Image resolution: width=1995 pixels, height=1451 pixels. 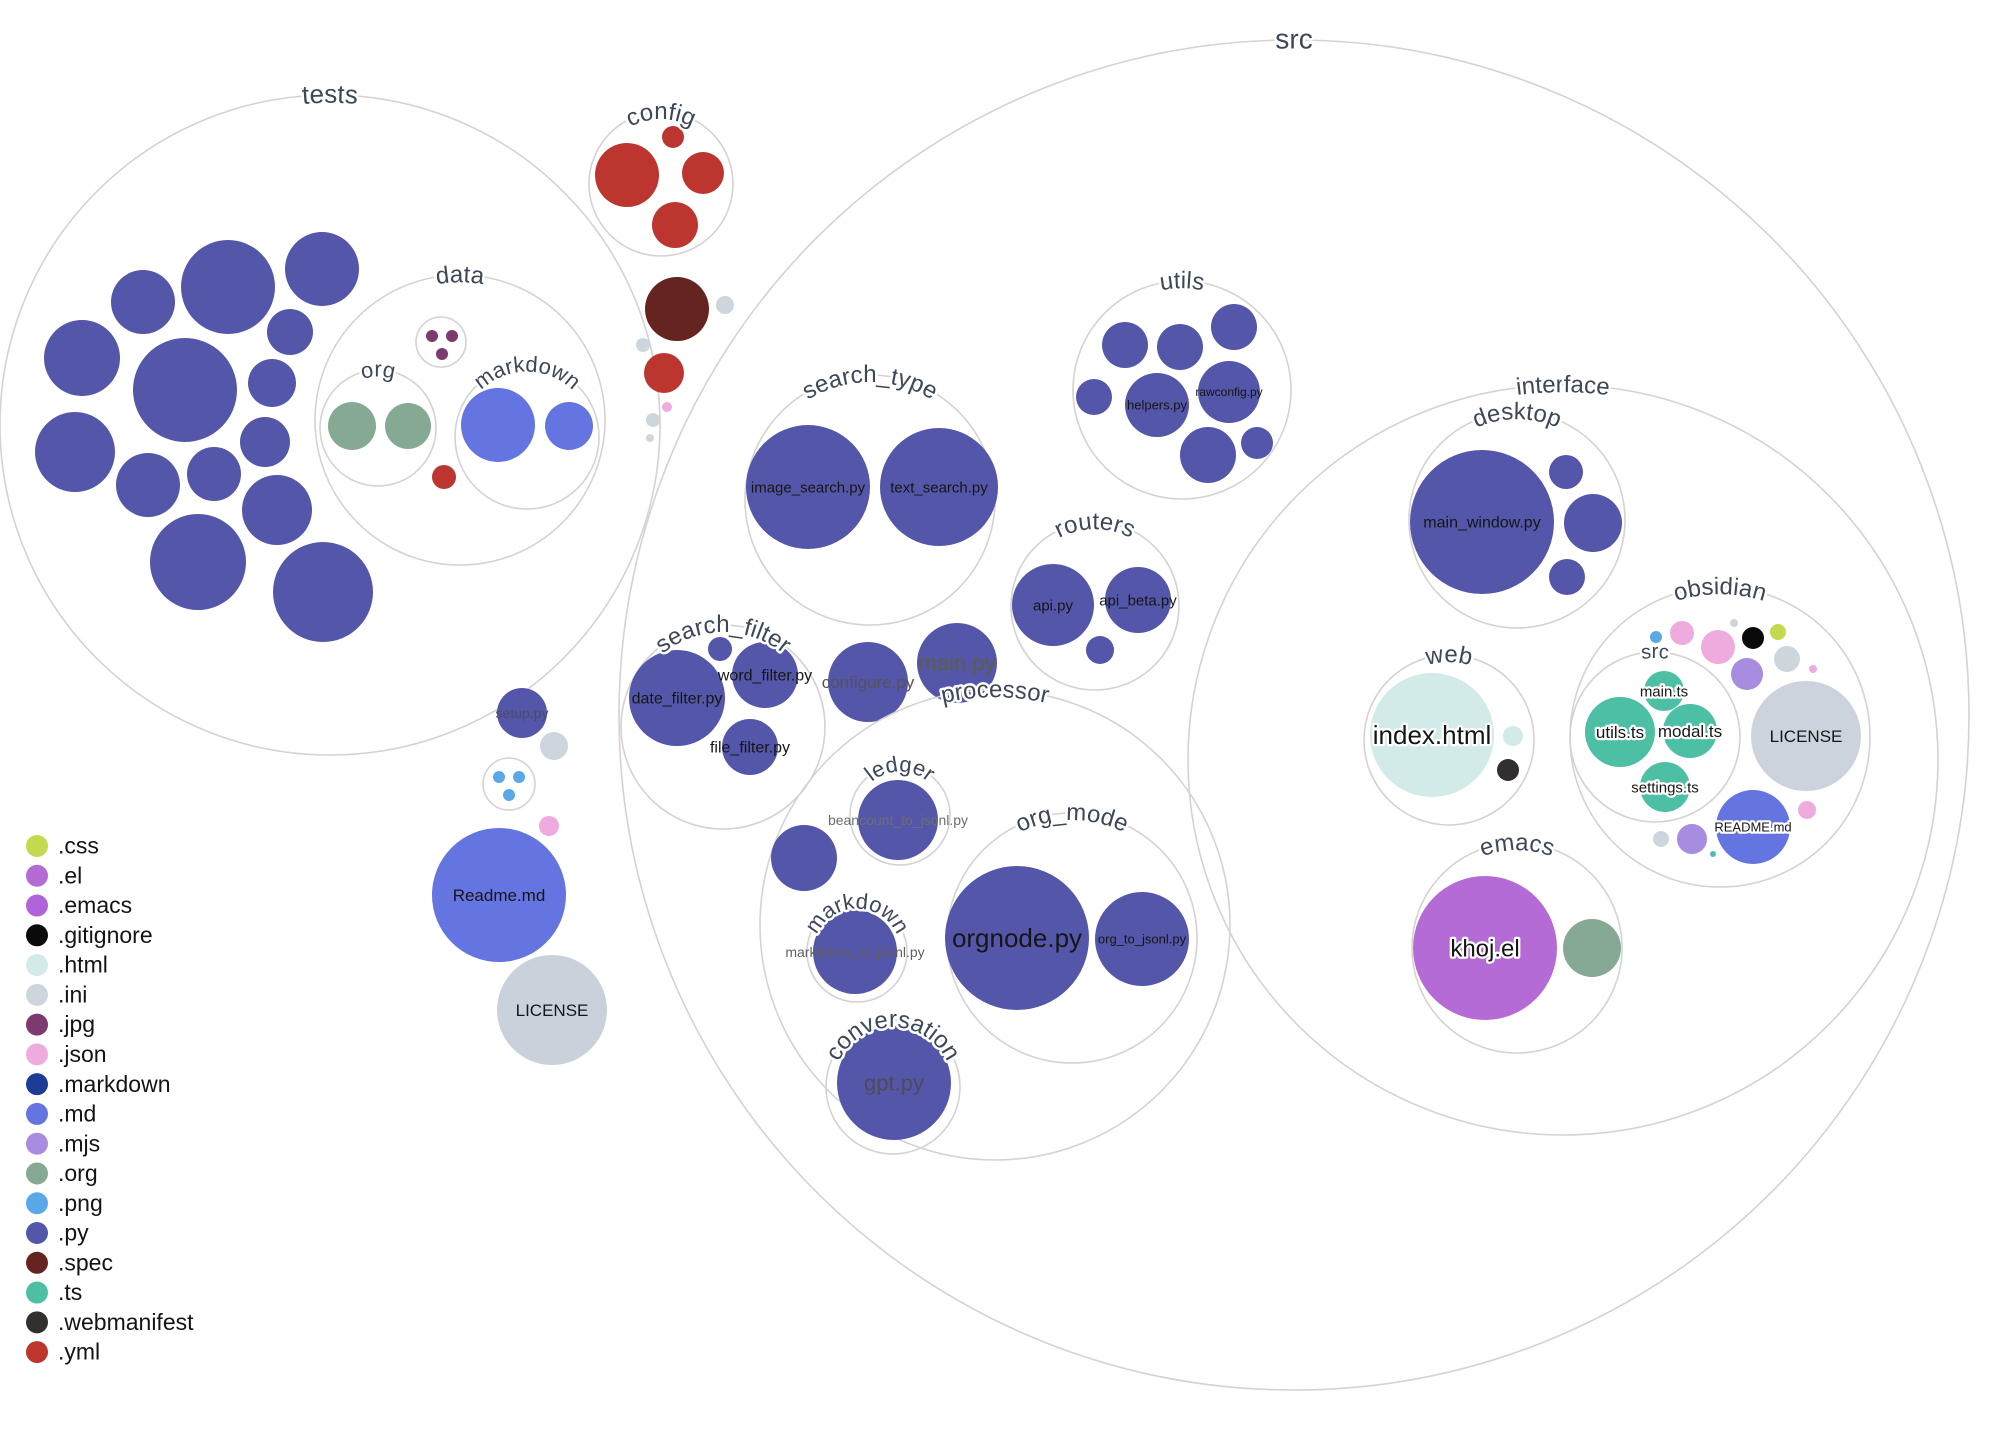 I want to click on file-circle-json-file, so click(x=1682, y=633).